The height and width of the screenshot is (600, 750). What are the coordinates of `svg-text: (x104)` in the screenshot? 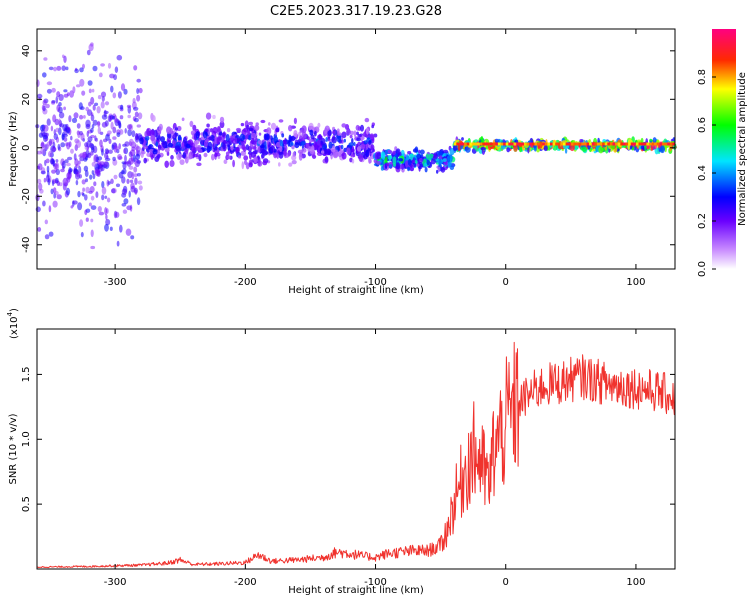 It's located at (13, 323).